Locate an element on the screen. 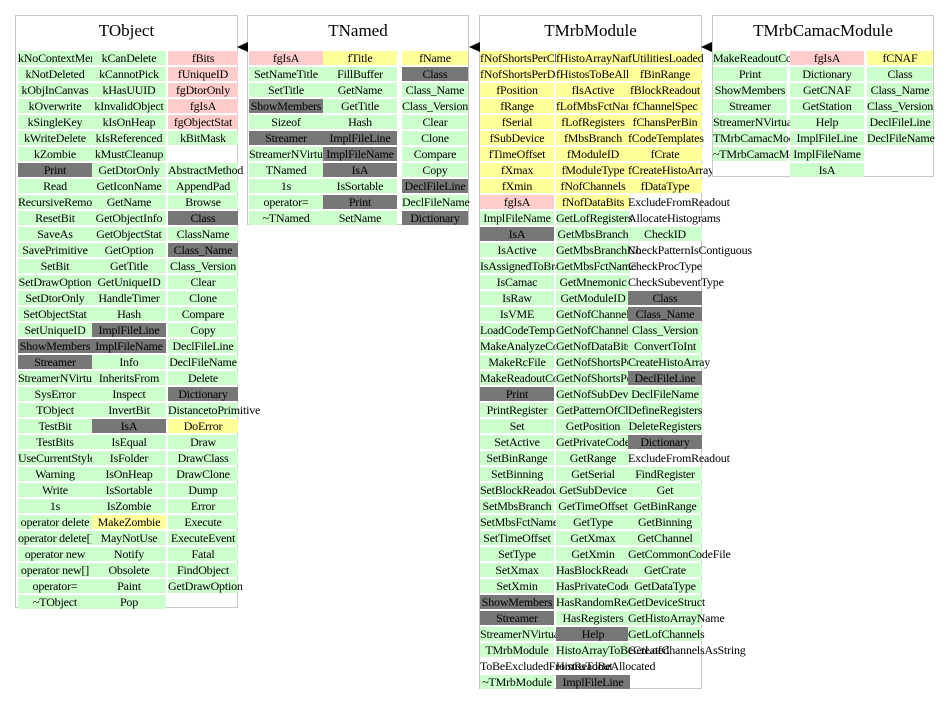  member-cell: fHistoArrayName is located at coordinates (598, 58).